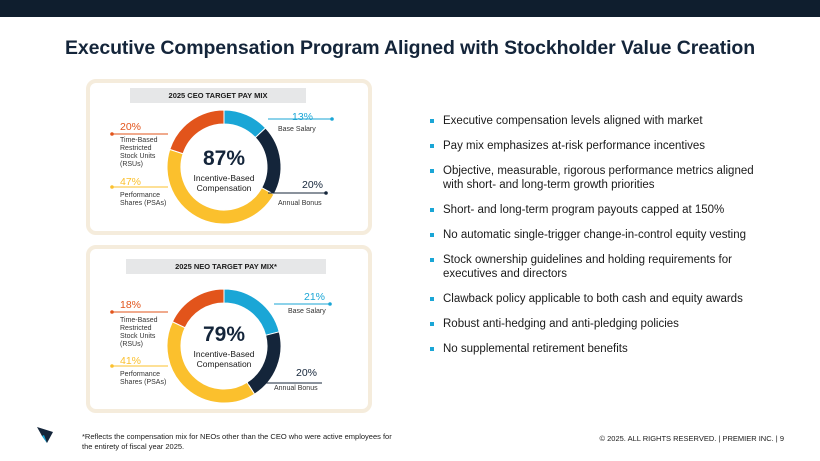 This screenshot has width=820, height=461. Describe the element at coordinates (198, 308) in the screenshot. I see `neo-slice-time-based-restricted-stock-units-rsus` at that location.